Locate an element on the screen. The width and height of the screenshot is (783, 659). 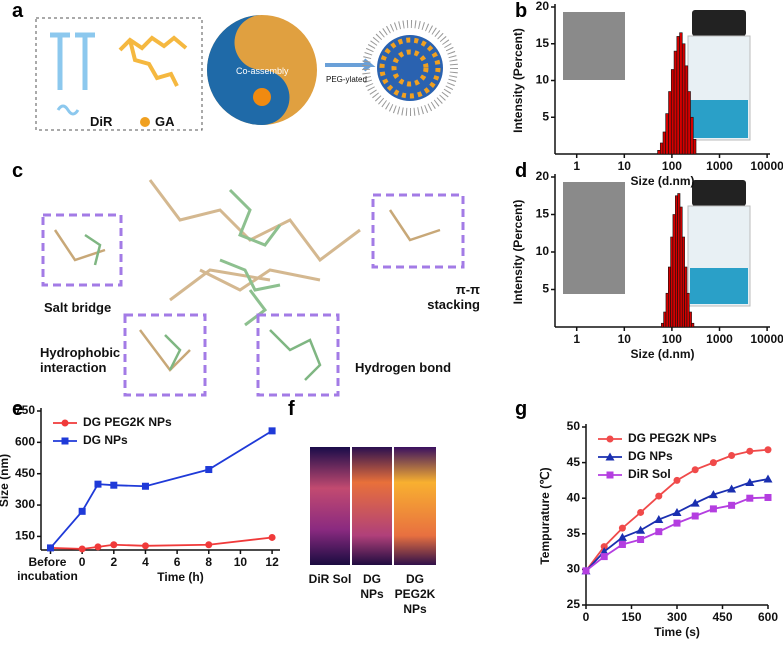
y-tick-label: 750 is located at coordinates (25, 410).